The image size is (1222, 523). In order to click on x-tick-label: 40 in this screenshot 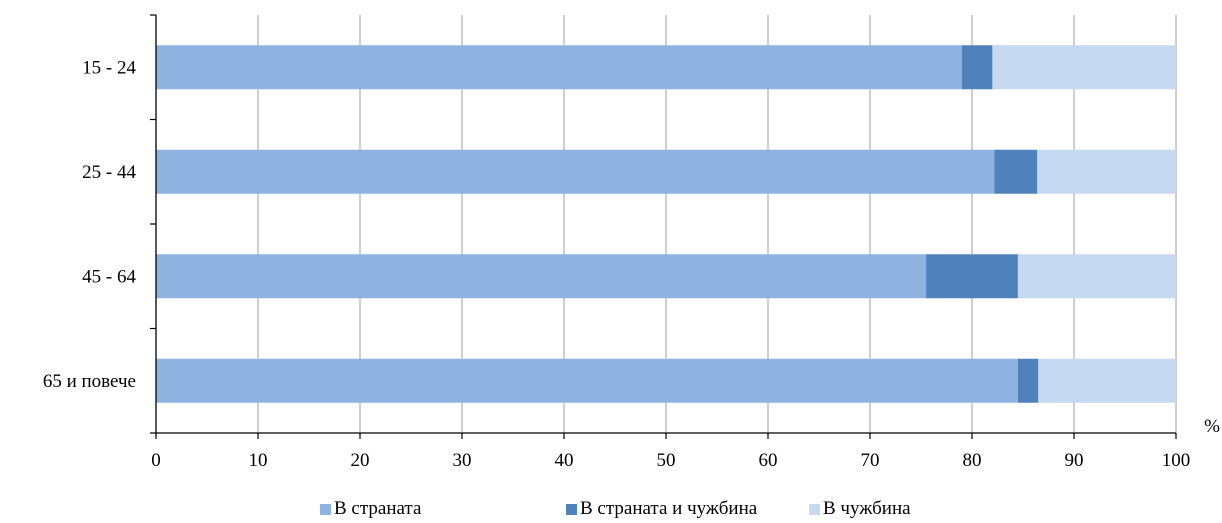, I will do `click(564, 460)`.